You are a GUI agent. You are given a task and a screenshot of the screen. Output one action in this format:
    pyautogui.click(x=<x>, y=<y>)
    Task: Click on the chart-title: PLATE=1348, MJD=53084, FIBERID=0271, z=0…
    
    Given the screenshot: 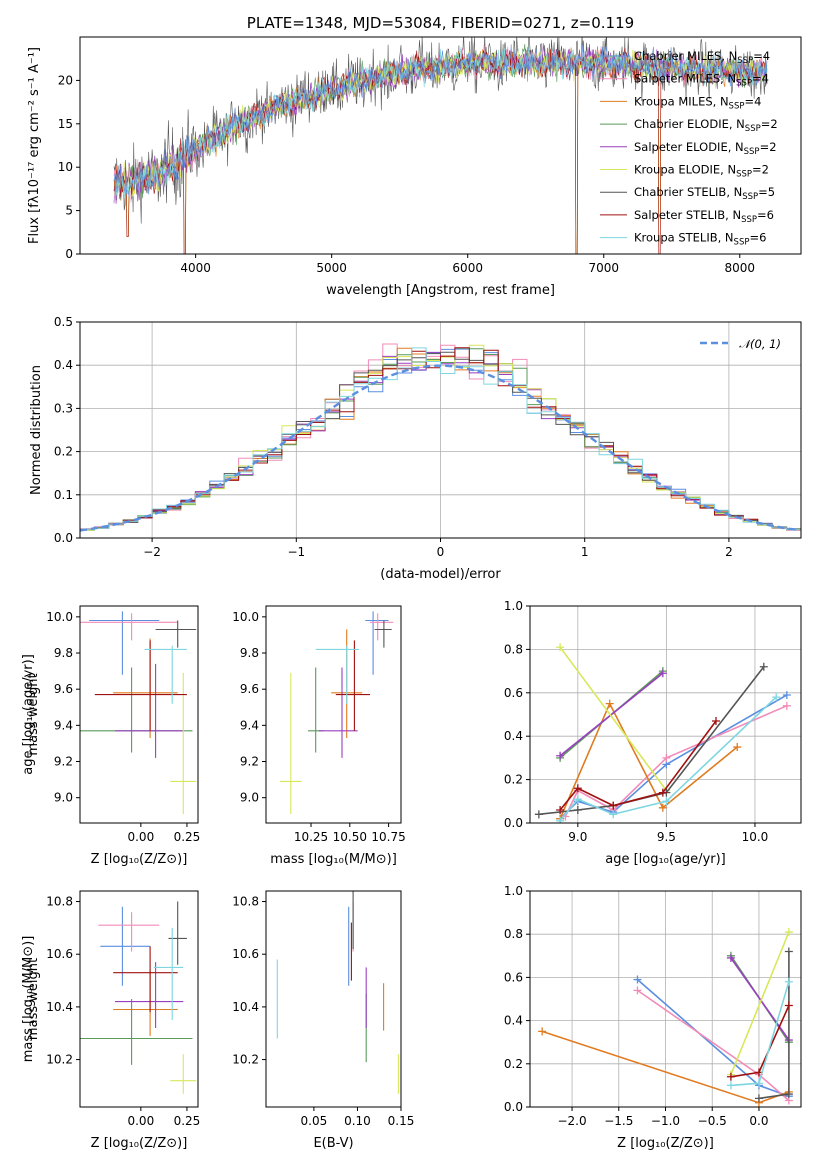 What is the action you would take?
    pyautogui.click(x=440, y=23)
    